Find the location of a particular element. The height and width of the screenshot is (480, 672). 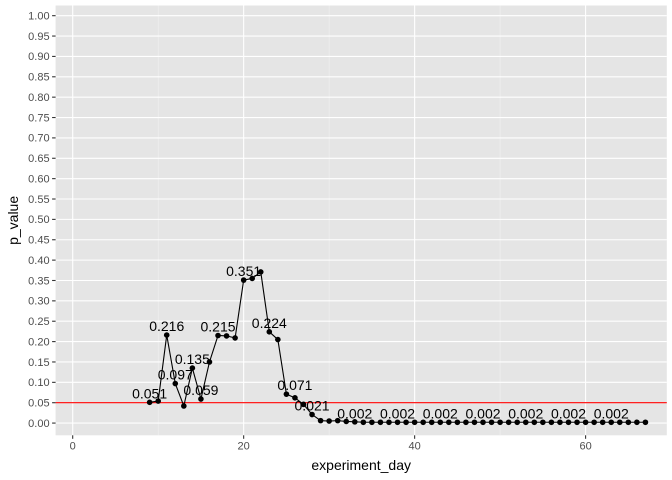

x-tick-label: 60 is located at coordinates (585, 446).